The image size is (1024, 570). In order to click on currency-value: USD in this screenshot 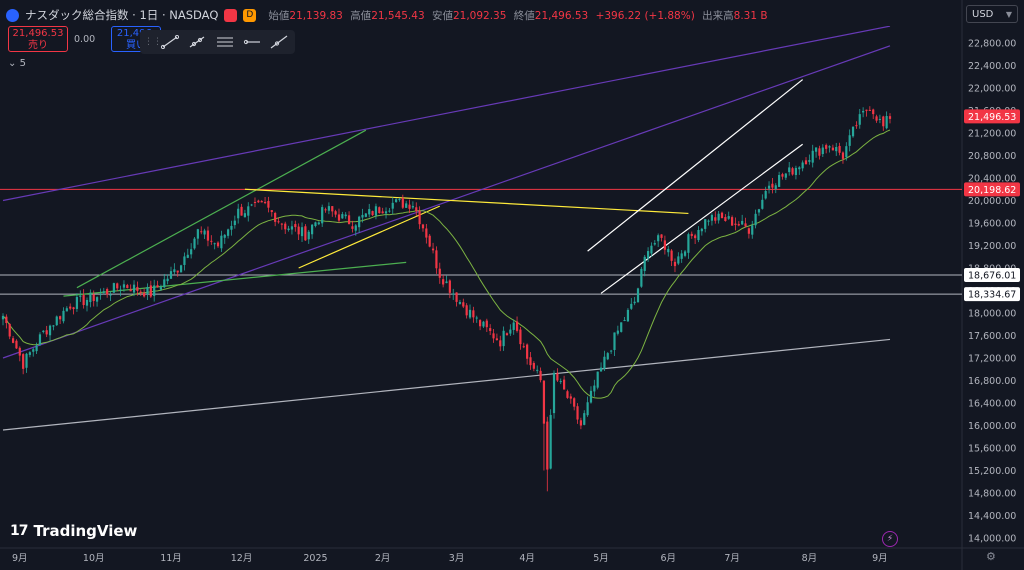, I will do `click(983, 14)`.